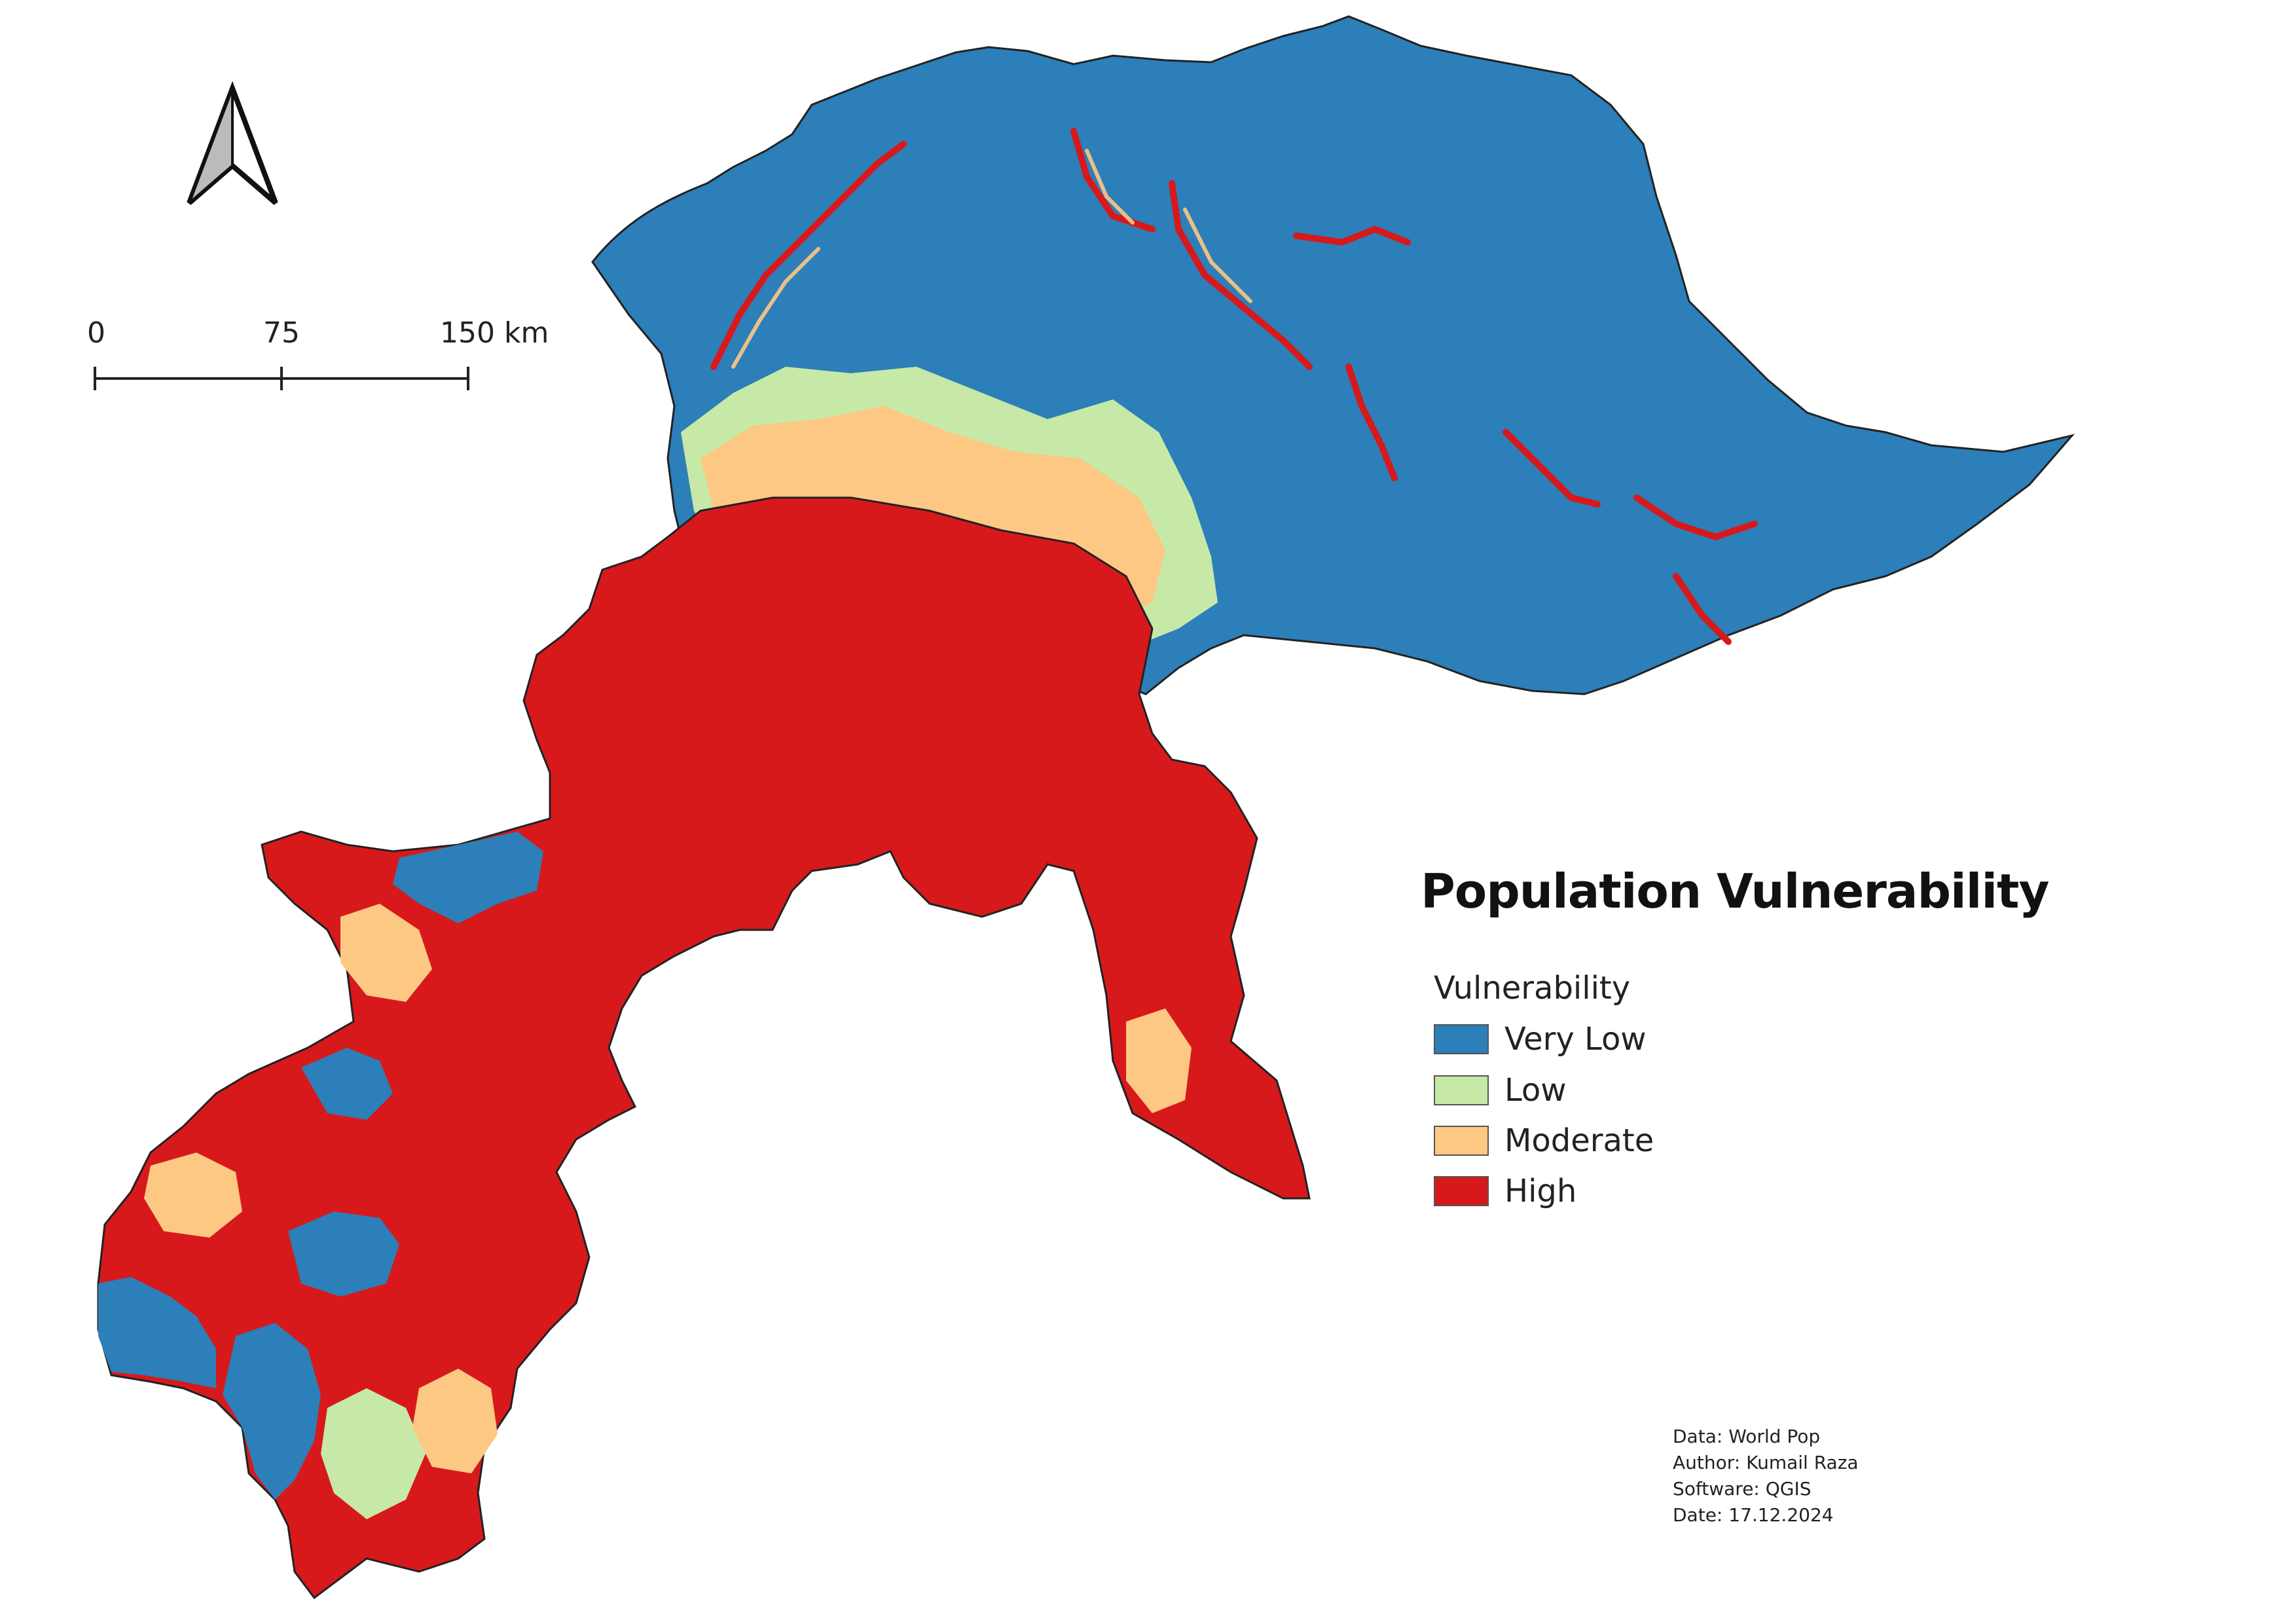 The width and height of the screenshot is (2296, 1624). I want to click on northern-valley-streaks, so click(1234, 386).